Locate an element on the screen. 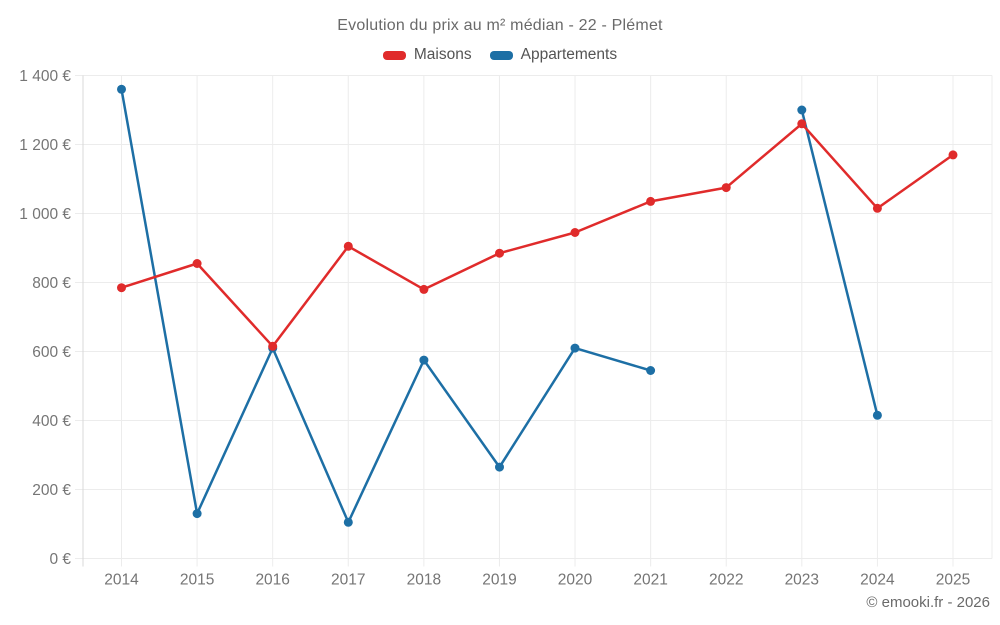 The height and width of the screenshot is (625, 1000). y-tick-label: 600 € is located at coordinates (51, 352).